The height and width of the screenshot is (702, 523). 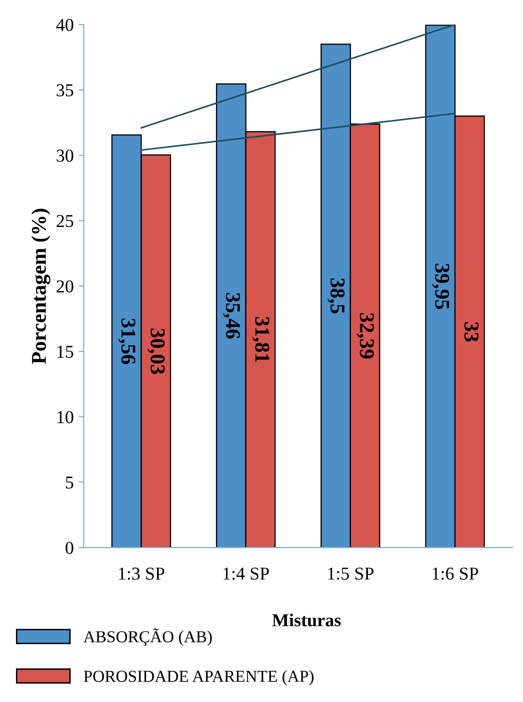 I want to click on data-label: 30,03, so click(x=156, y=351).